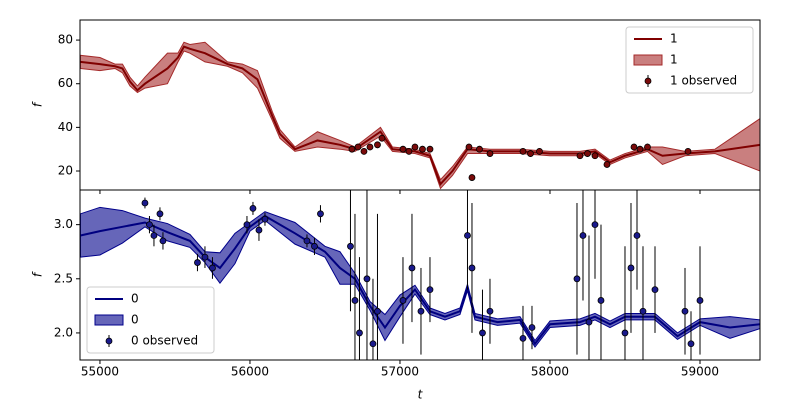 The height and width of the screenshot is (400, 800). What do you see at coordinates (65, 171) in the screenshot?
I see `y-tick-label: 20` at bounding box center [65, 171].